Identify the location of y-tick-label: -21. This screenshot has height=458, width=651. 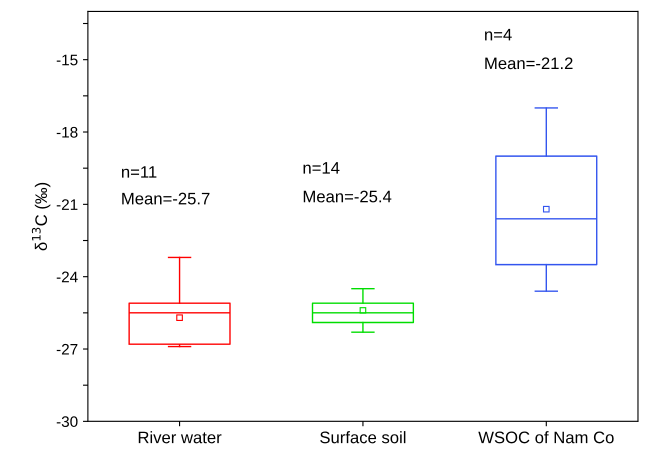
(67, 204).